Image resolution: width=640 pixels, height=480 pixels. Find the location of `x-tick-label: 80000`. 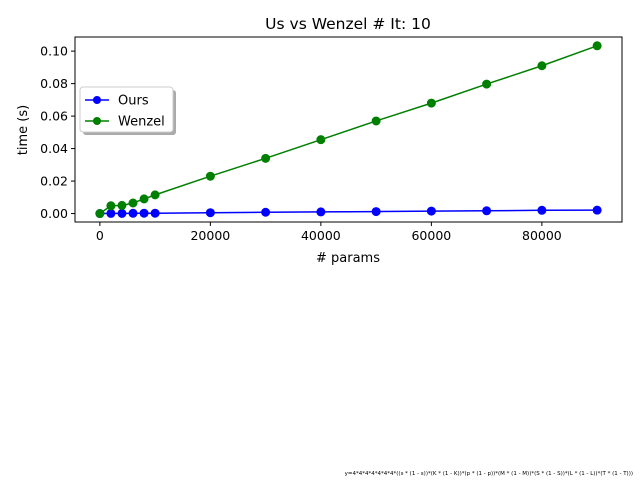

x-tick-label: 80000 is located at coordinates (542, 235).